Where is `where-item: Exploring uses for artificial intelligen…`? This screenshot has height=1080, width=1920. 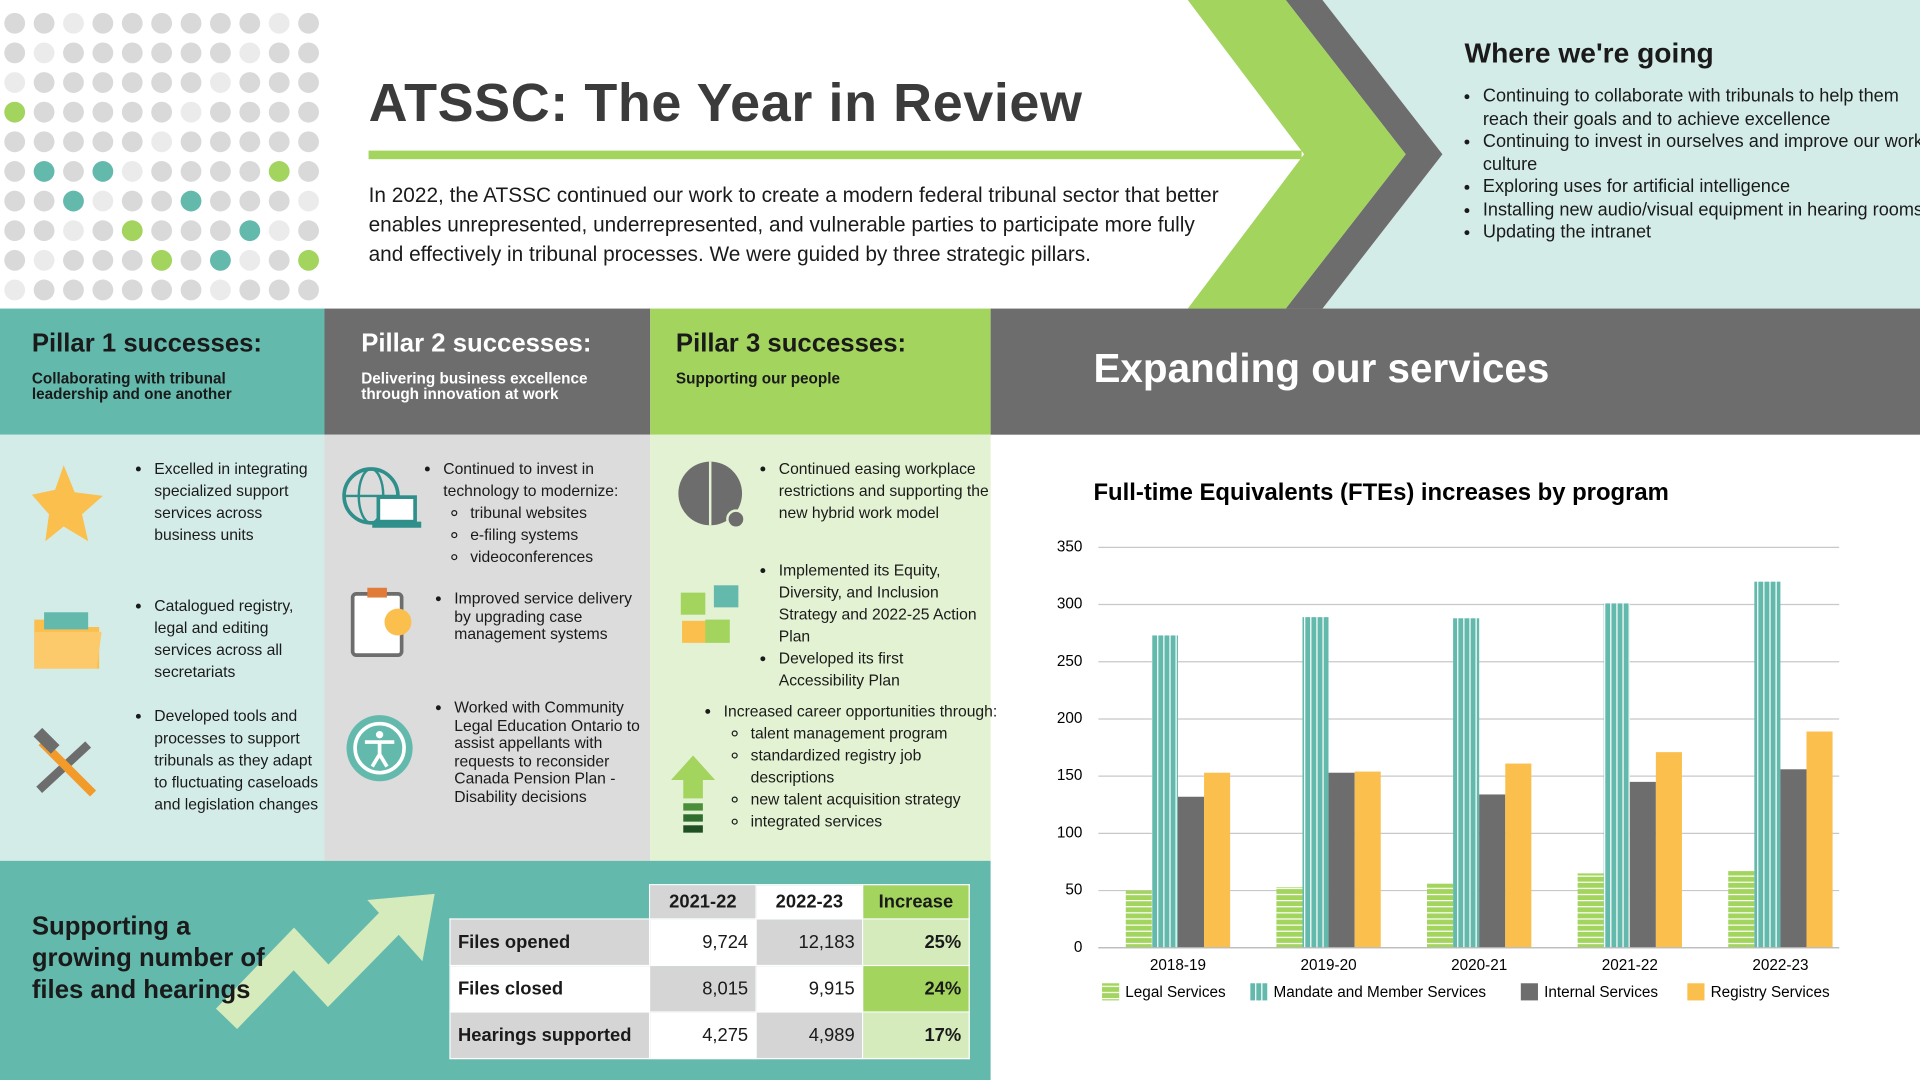
where-item: Exploring uses for artificial intelligen… is located at coordinates (1701, 187).